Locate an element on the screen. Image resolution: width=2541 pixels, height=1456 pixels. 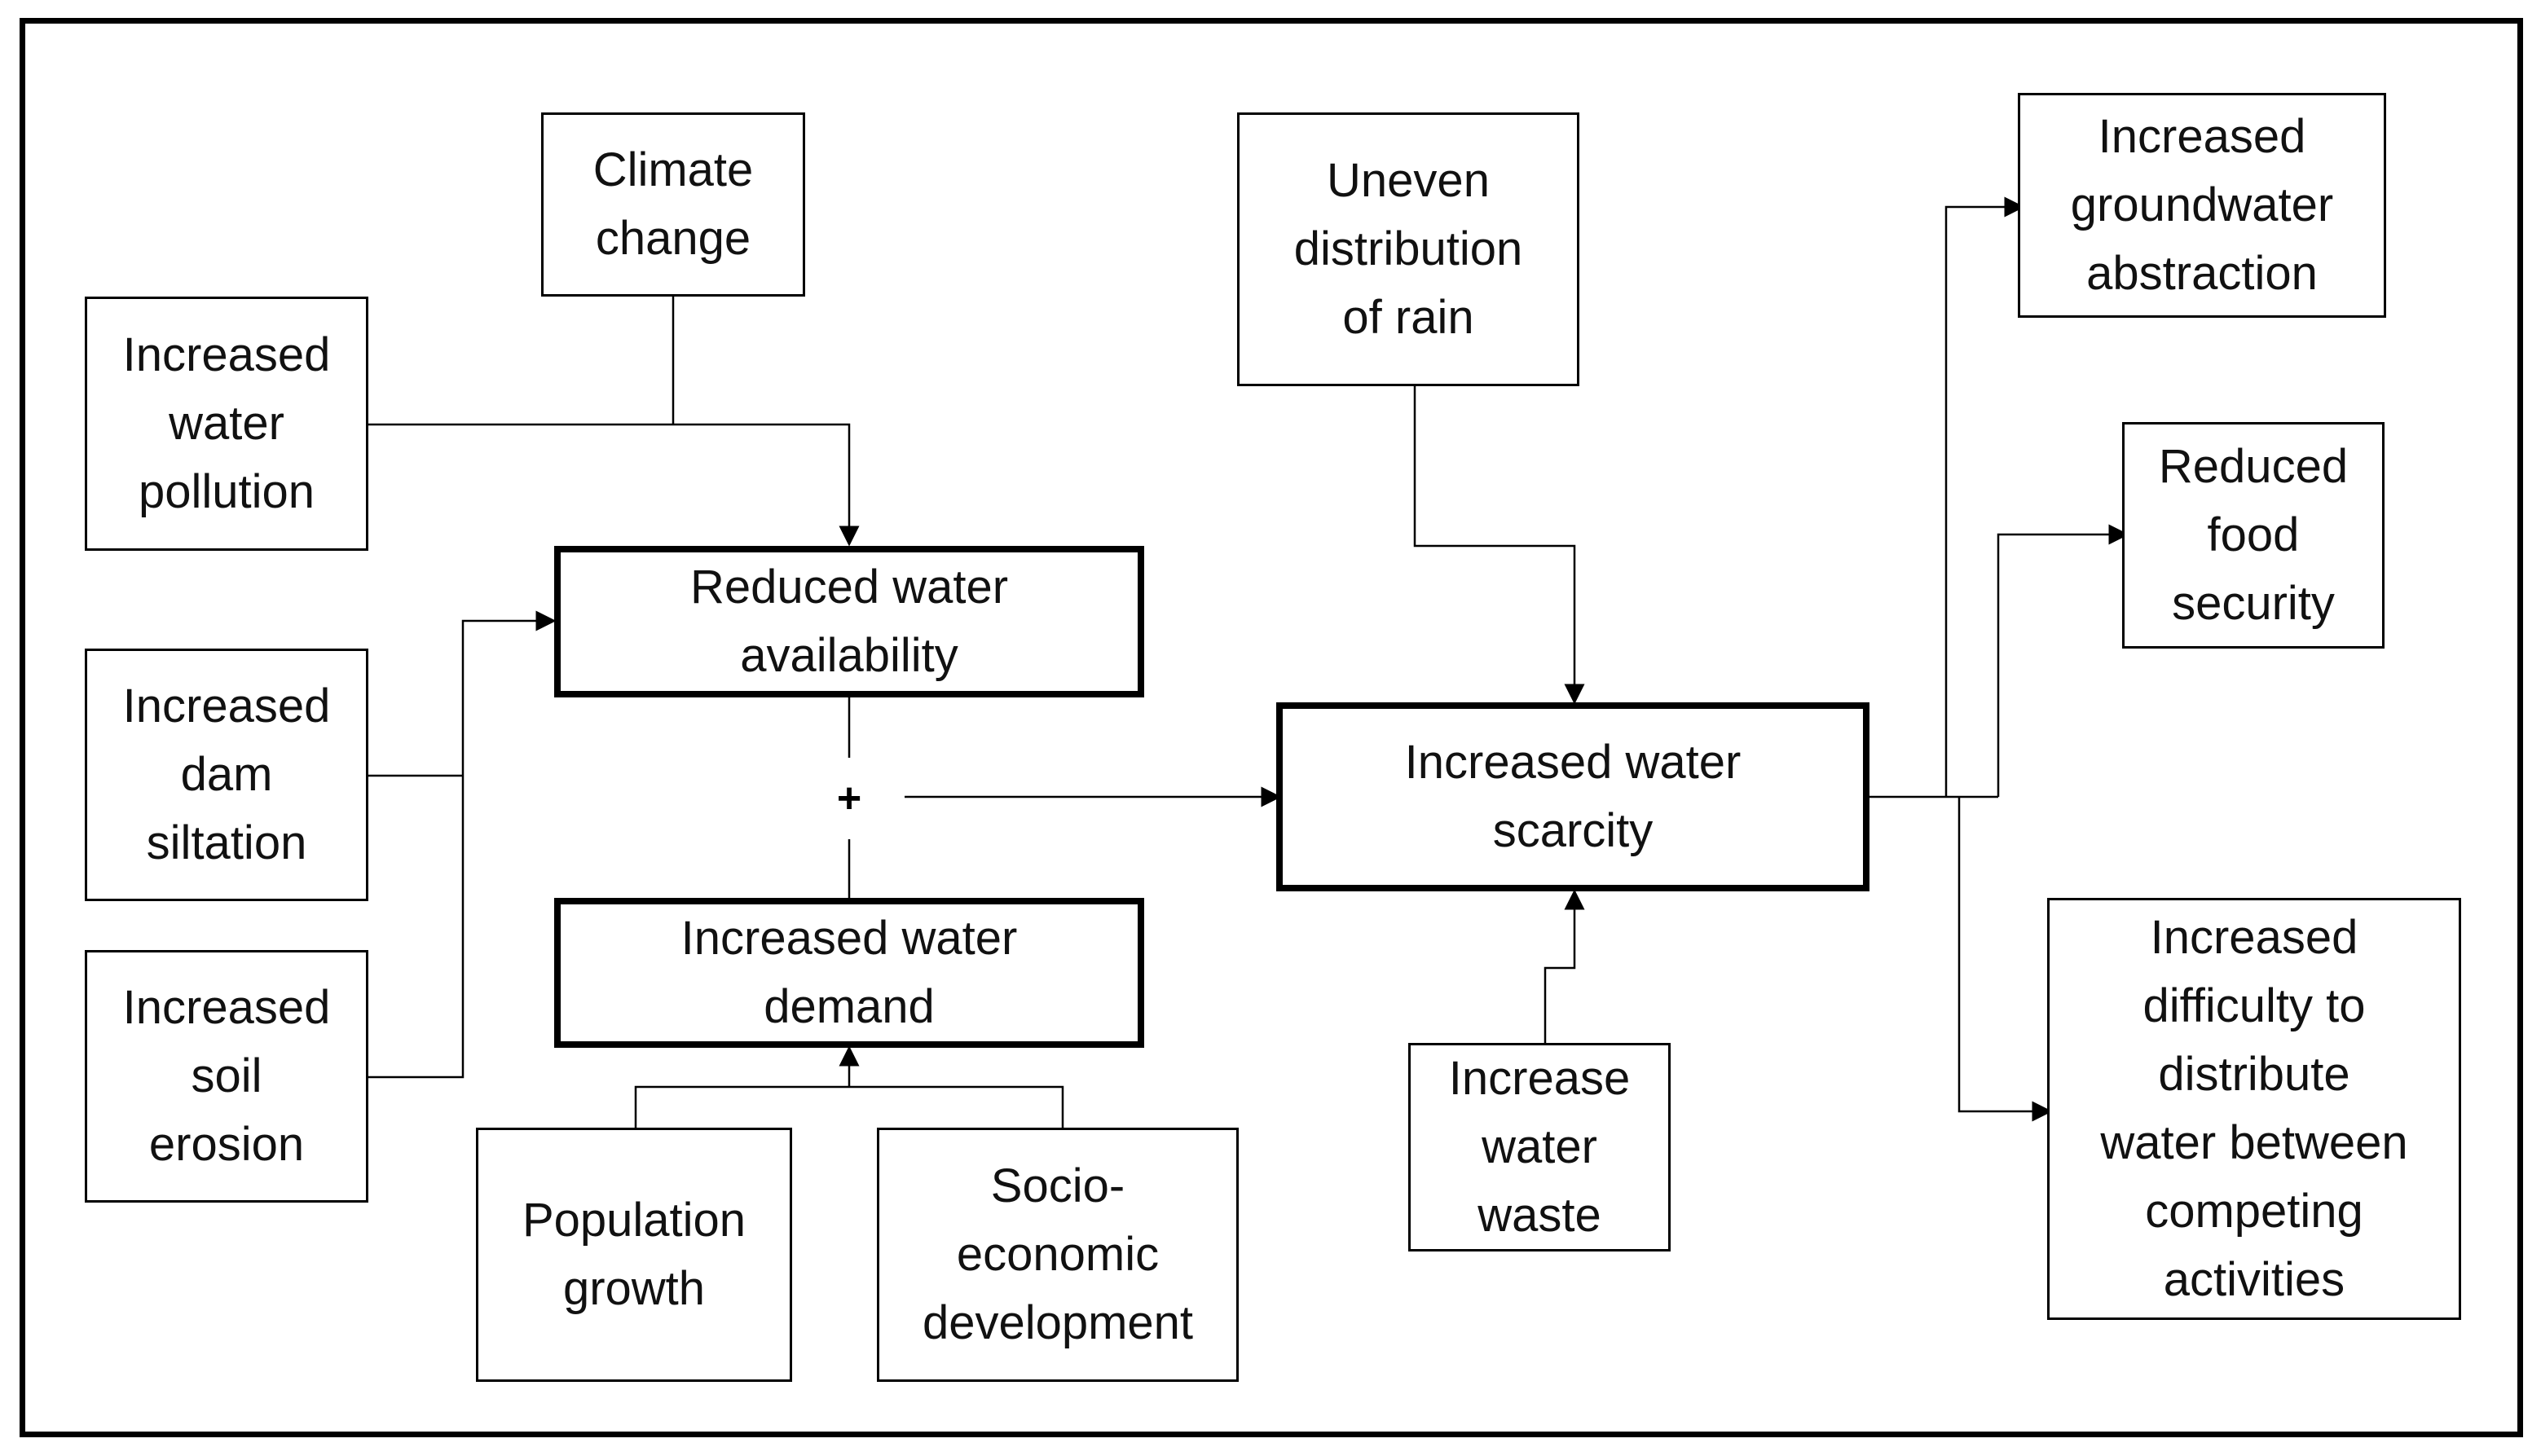
node-uneven-distribution-of-rain: Uneven distribution of rain is located at coordinates (1408, 249).